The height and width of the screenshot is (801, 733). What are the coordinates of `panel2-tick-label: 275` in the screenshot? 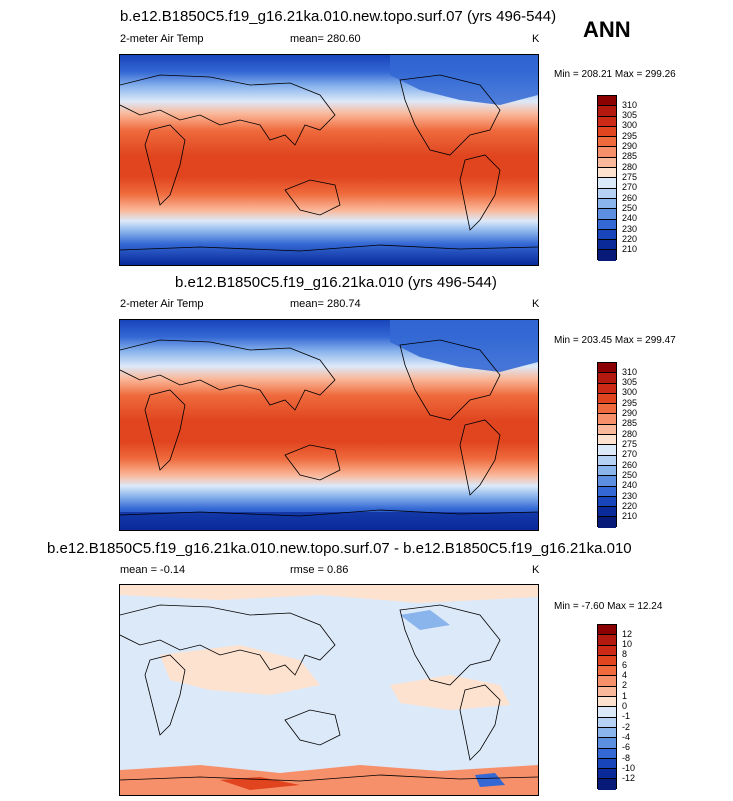 It's located at (630, 444).